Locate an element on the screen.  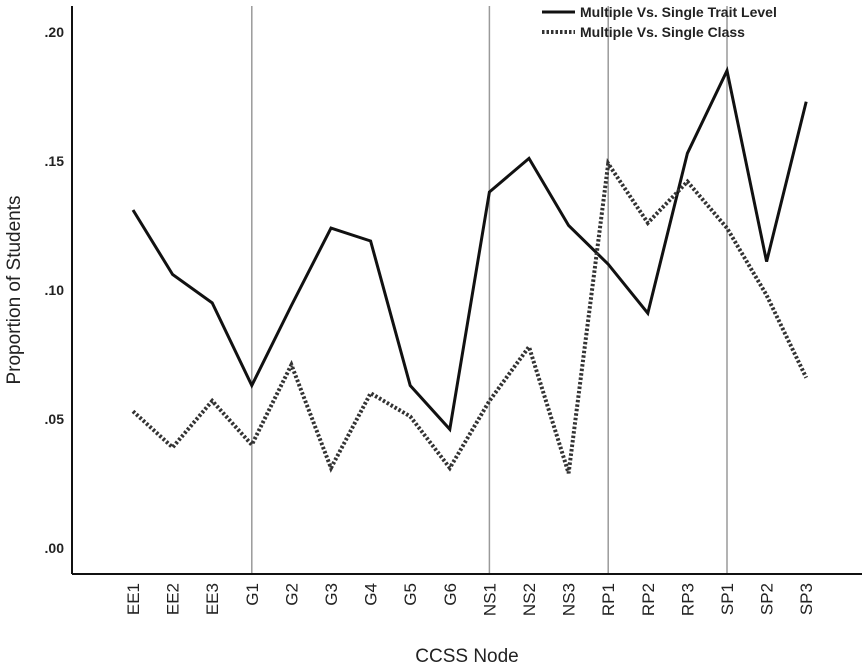
x-tick-label: RP3 is located at coordinates (687, 599).